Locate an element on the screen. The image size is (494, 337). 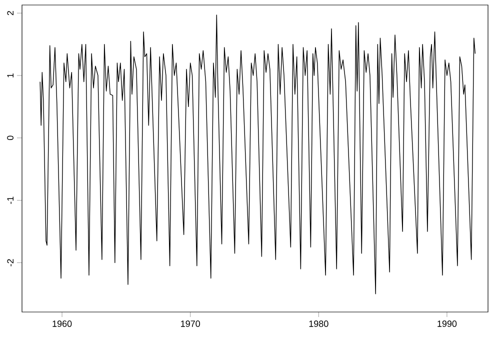
x-tick-label: 1960 is located at coordinates (62, 323).